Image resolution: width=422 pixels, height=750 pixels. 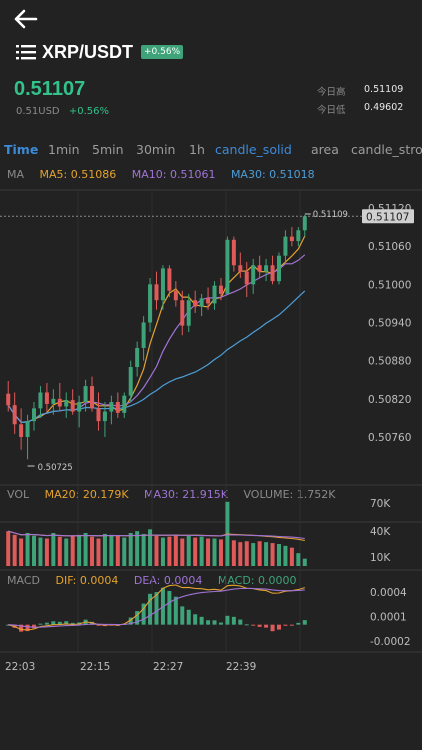 What do you see at coordinates (386, 149) in the screenshot?
I see `tab-candle-stroke: candle_stroke` at bounding box center [386, 149].